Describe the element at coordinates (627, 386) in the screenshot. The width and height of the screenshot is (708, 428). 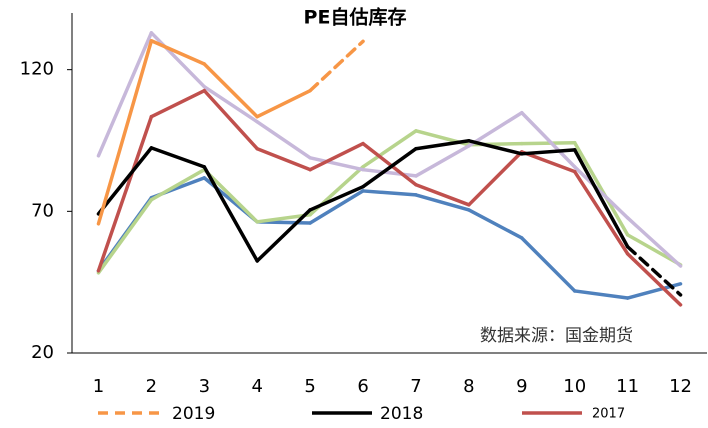
I see `x-tick-label: 11` at that location.